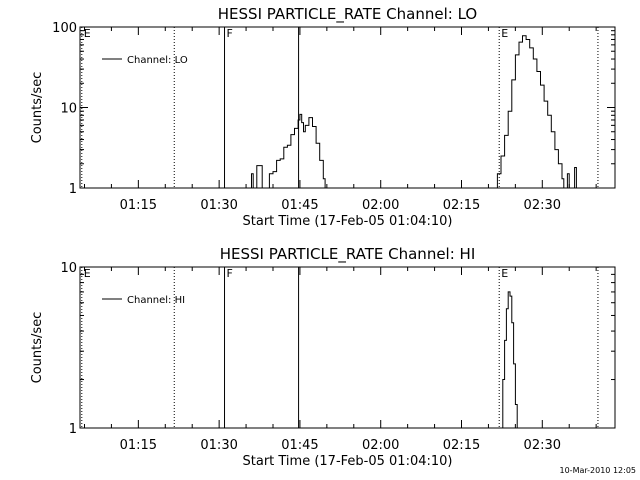  Describe the element at coordinates (156, 300) in the screenshot. I see `legend-label: Channel: HI` at that location.